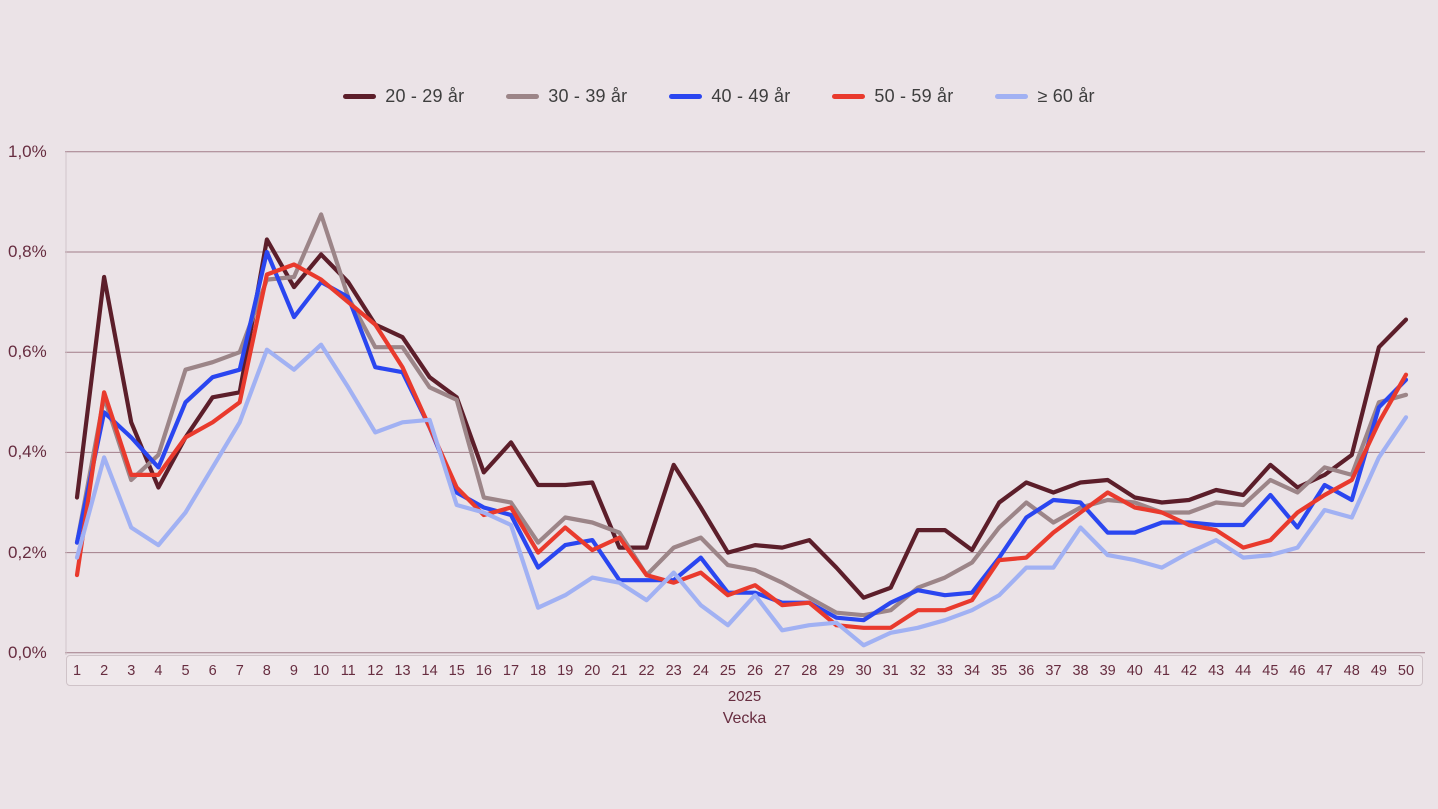 This screenshot has height=809, width=1438. I want to click on x-tick-label: 5, so click(185, 671).